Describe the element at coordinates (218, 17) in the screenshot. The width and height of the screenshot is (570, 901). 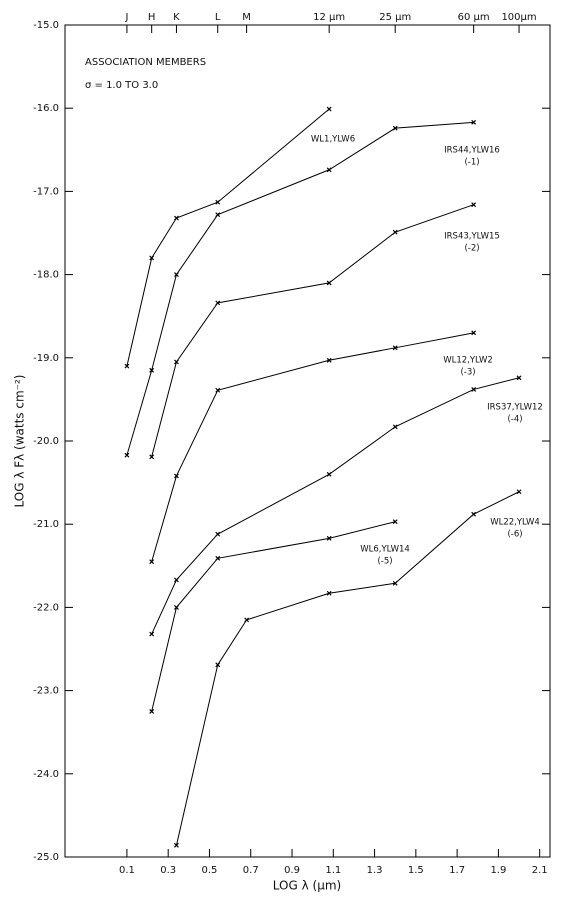
I see `top-tick-label: L` at that location.